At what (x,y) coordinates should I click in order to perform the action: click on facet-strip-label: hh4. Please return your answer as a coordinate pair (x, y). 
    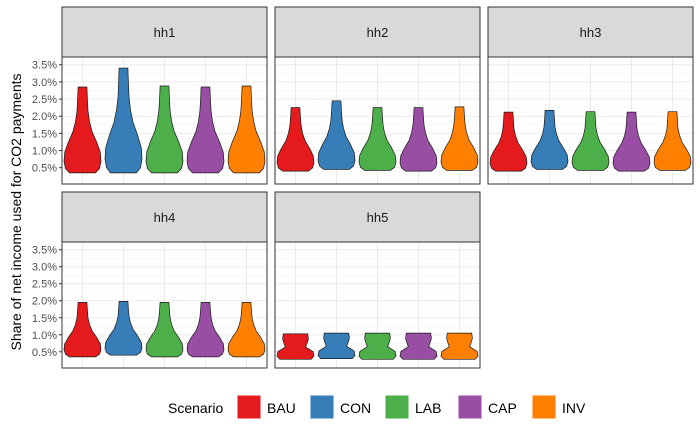
    Looking at the image, I should click on (165, 217).